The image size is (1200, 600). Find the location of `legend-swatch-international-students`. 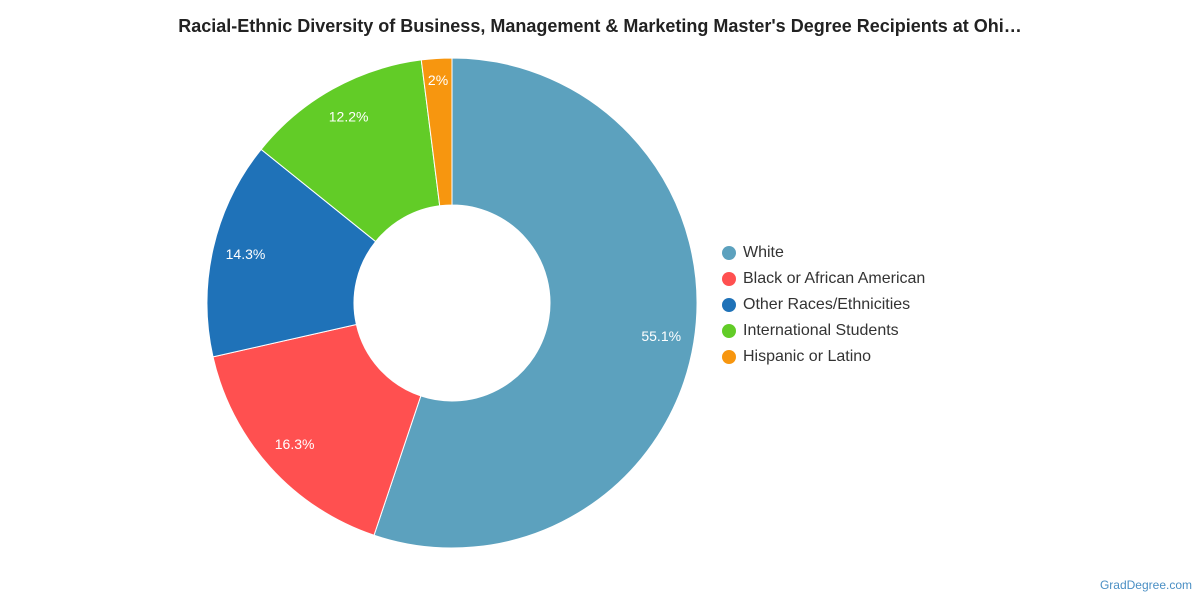

legend-swatch-international-students is located at coordinates (729, 331).